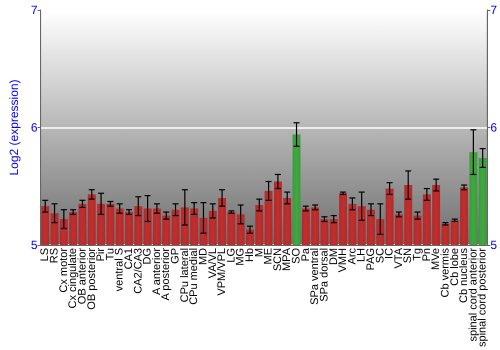  What do you see at coordinates (259, 253) in the screenshot?
I see `x-tick-label: M` at bounding box center [259, 253].